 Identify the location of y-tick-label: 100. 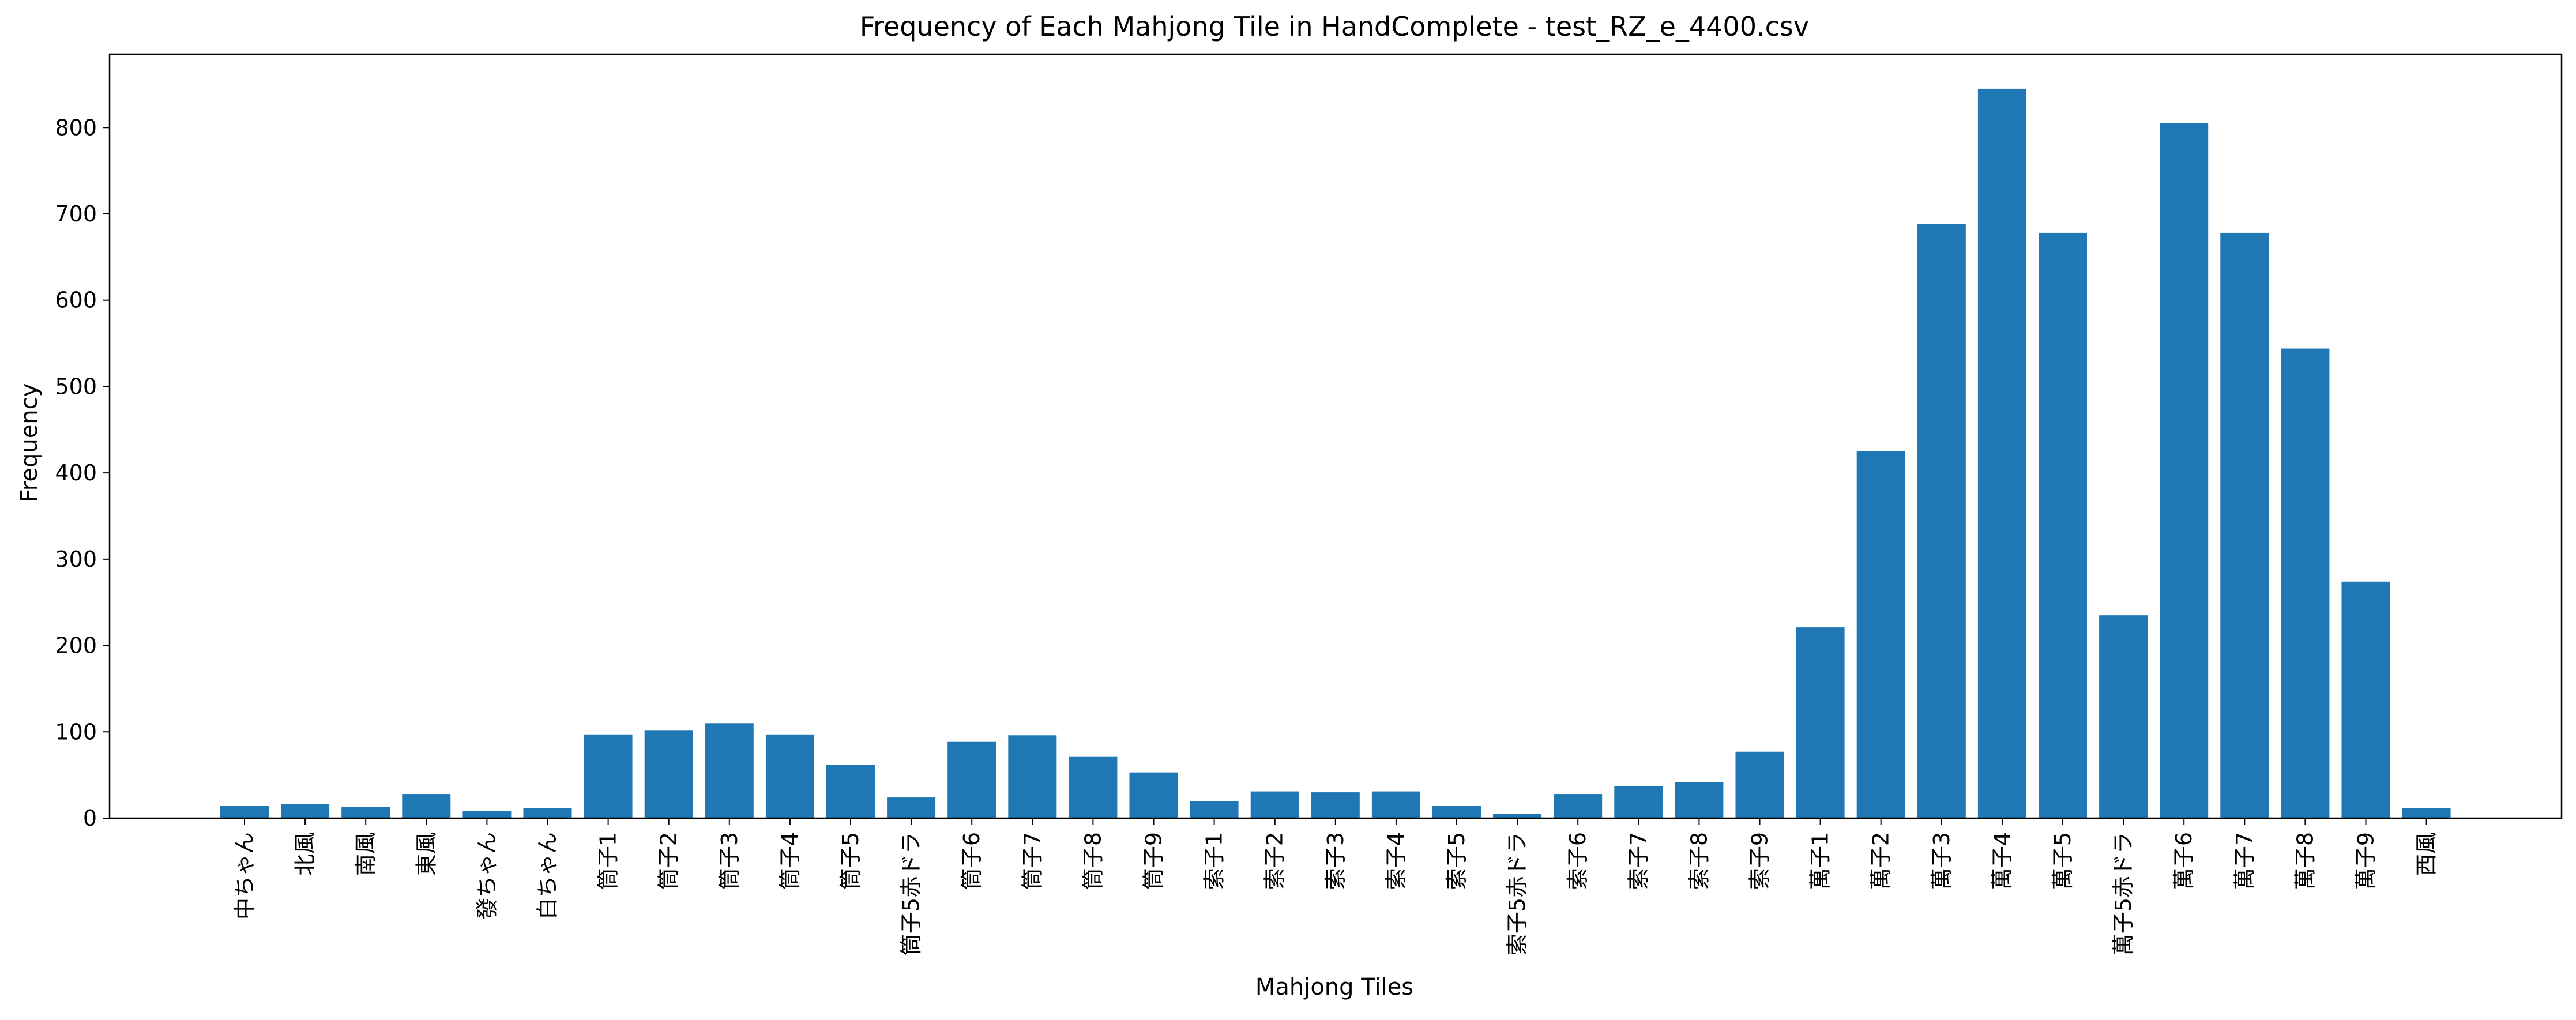
(76, 731).